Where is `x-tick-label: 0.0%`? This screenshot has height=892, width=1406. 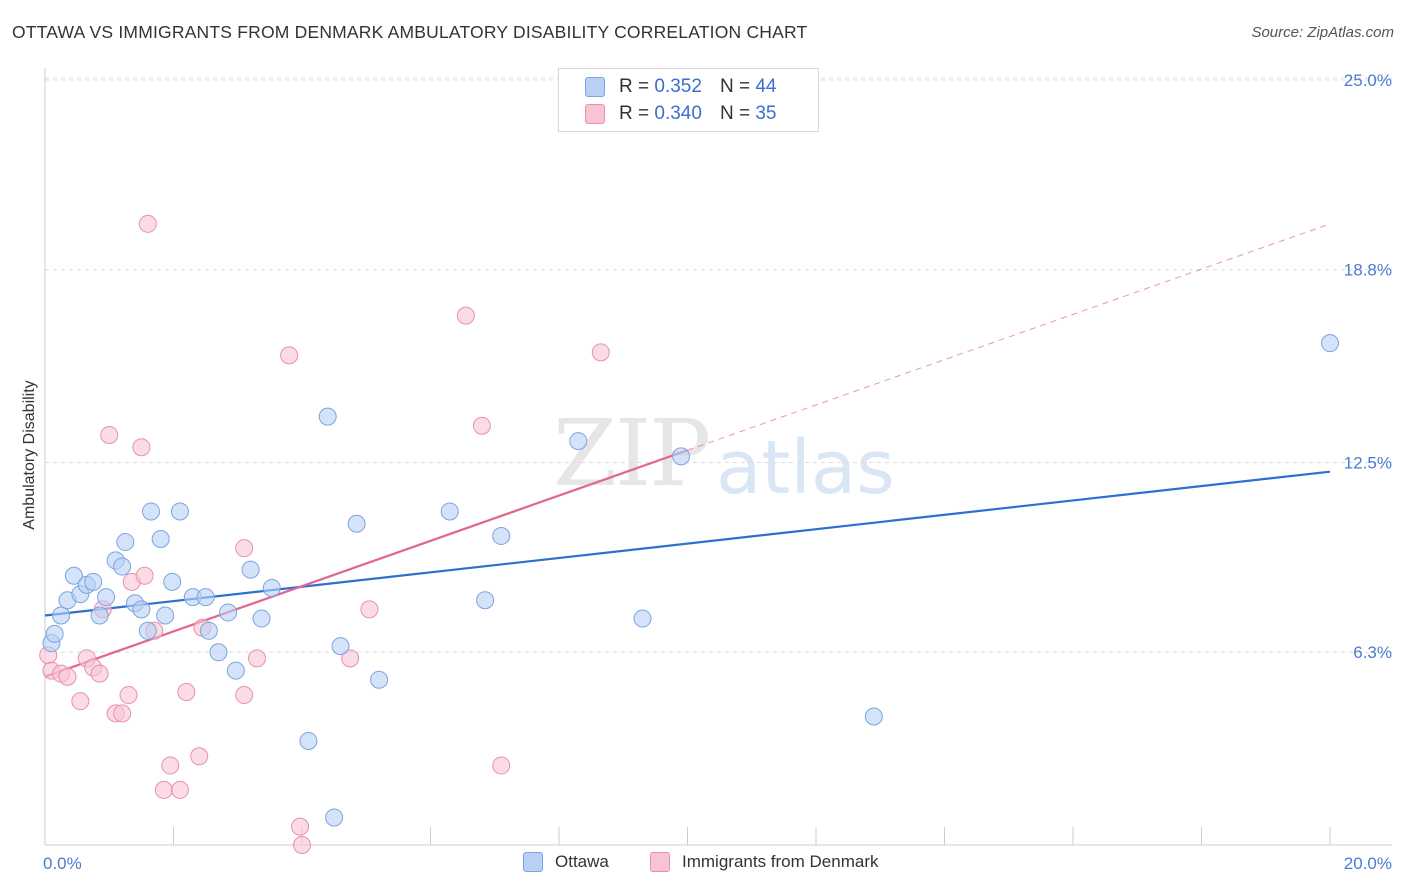 x-tick-label: 0.0% is located at coordinates (62, 863).